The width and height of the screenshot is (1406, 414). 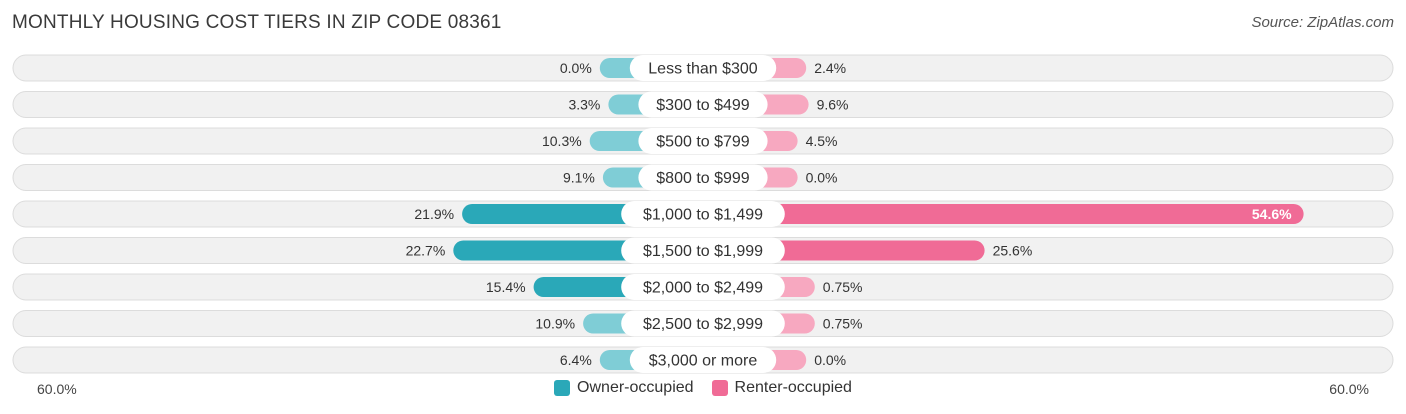 I want to click on axis-left-label: 60.0%, so click(x=57, y=389).